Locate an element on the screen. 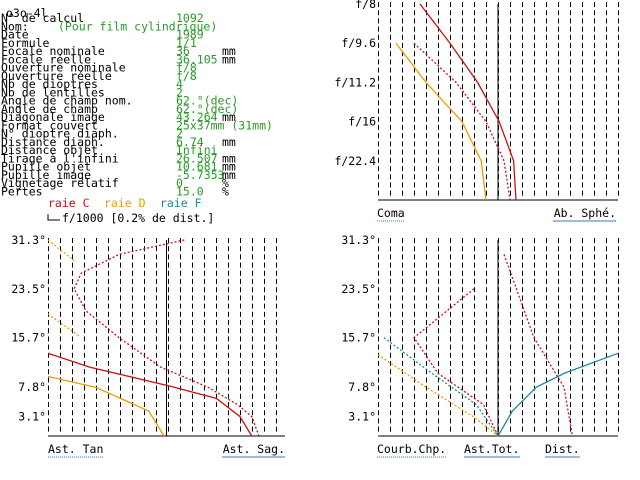  y-tick-label: f/16 is located at coordinates (362, 122).